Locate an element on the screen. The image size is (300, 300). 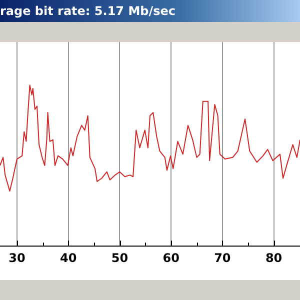
chart-title: rage bit rate: 5.17 Mb/sec is located at coordinates (150, 11).